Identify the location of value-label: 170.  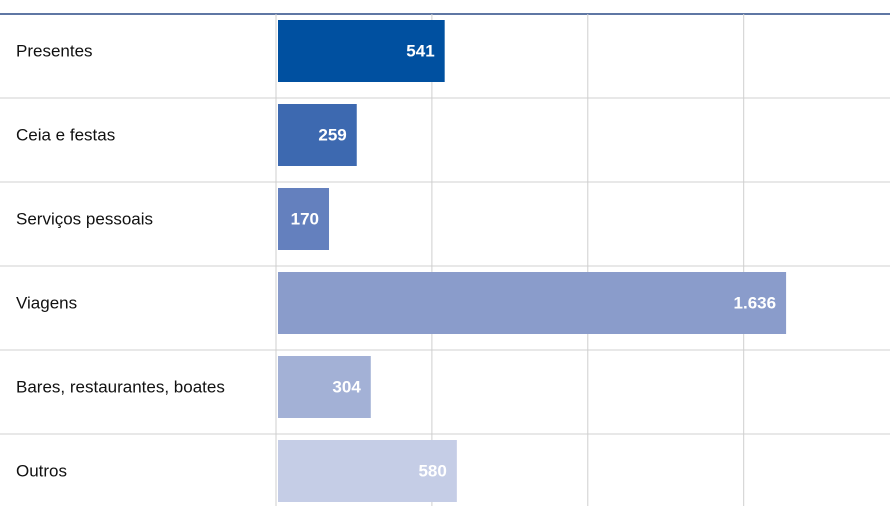
(305, 218).